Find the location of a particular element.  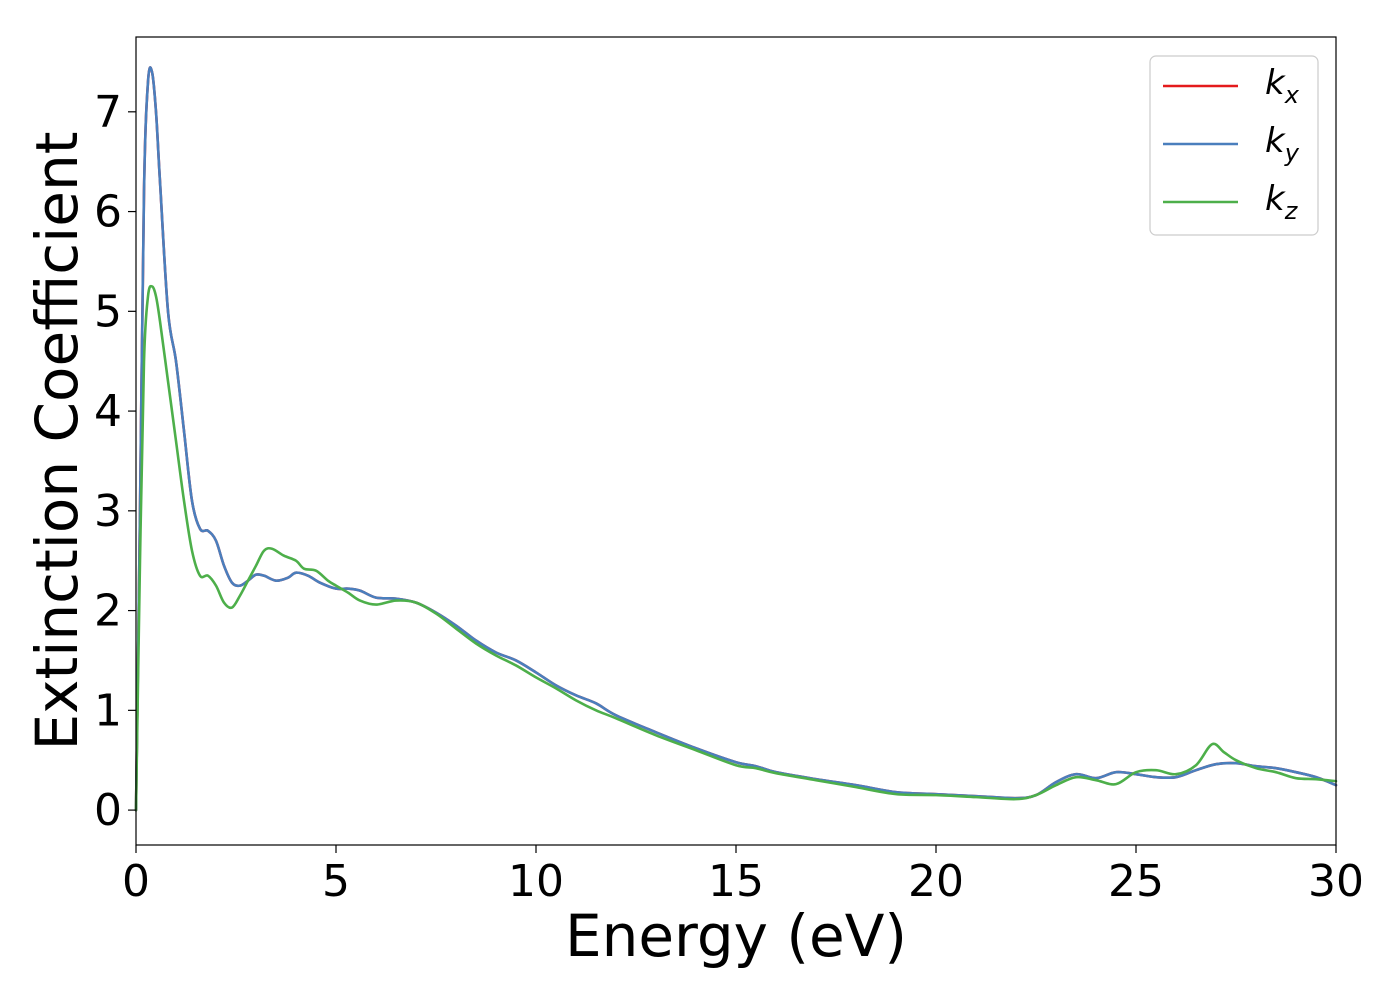

x-axis: 0 5 10 15 20 25 30 is located at coordinates (743, 876).